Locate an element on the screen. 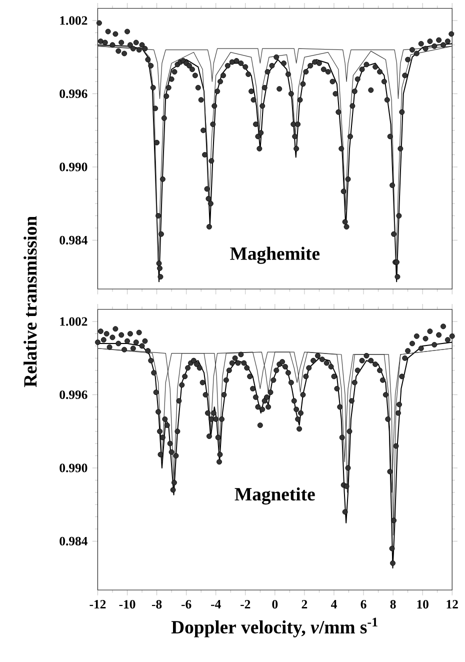 The image size is (465, 662). annotation: Maghemite is located at coordinates (275, 255).